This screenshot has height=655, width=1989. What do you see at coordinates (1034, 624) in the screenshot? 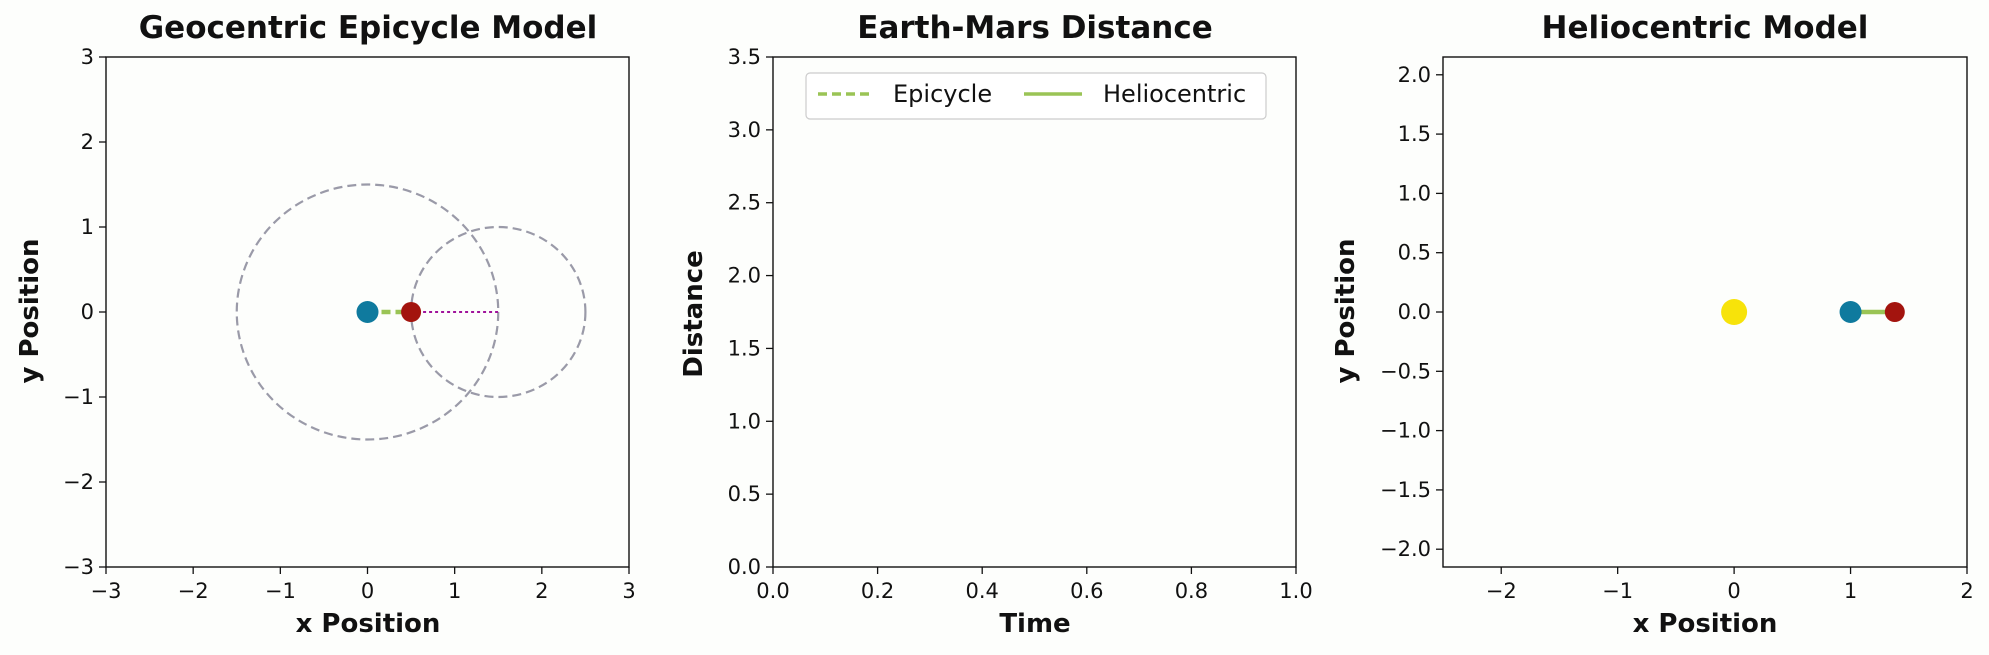
I see `x-axis-label: Time` at bounding box center [1034, 624].